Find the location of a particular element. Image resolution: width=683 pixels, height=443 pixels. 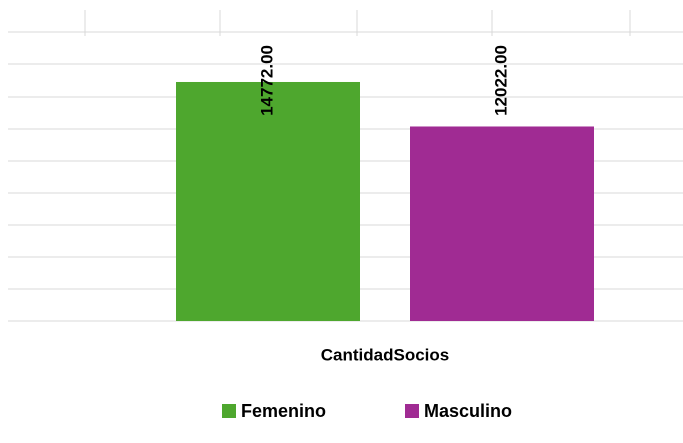

data-label: 12022.00 is located at coordinates (500, 80).